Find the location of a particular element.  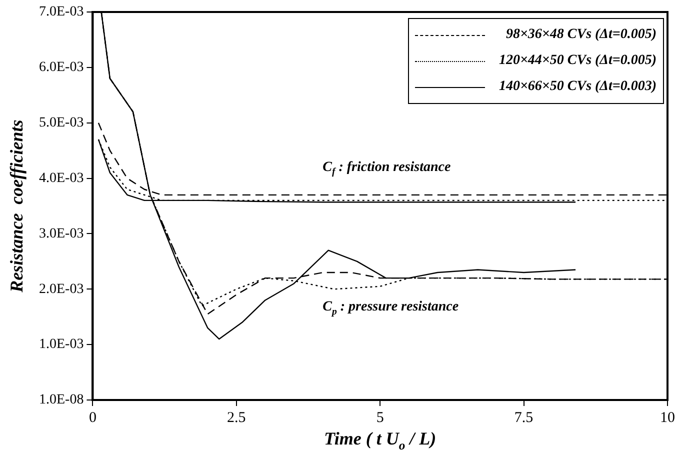

y-tick-label: 1.0E-08 is located at coordinates (61, 400).